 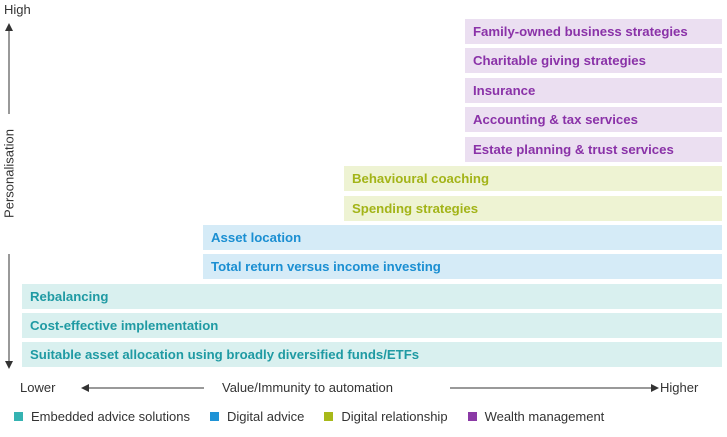 I want to click on x-axis-arrow-right, so click(x=554, y=388).